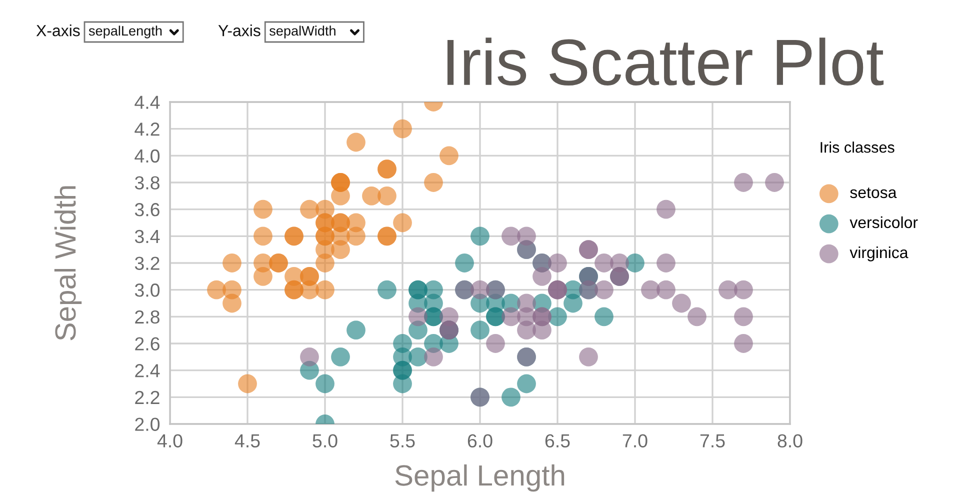  I want to click on y-tick-label: 4.0, so click(147, 156).